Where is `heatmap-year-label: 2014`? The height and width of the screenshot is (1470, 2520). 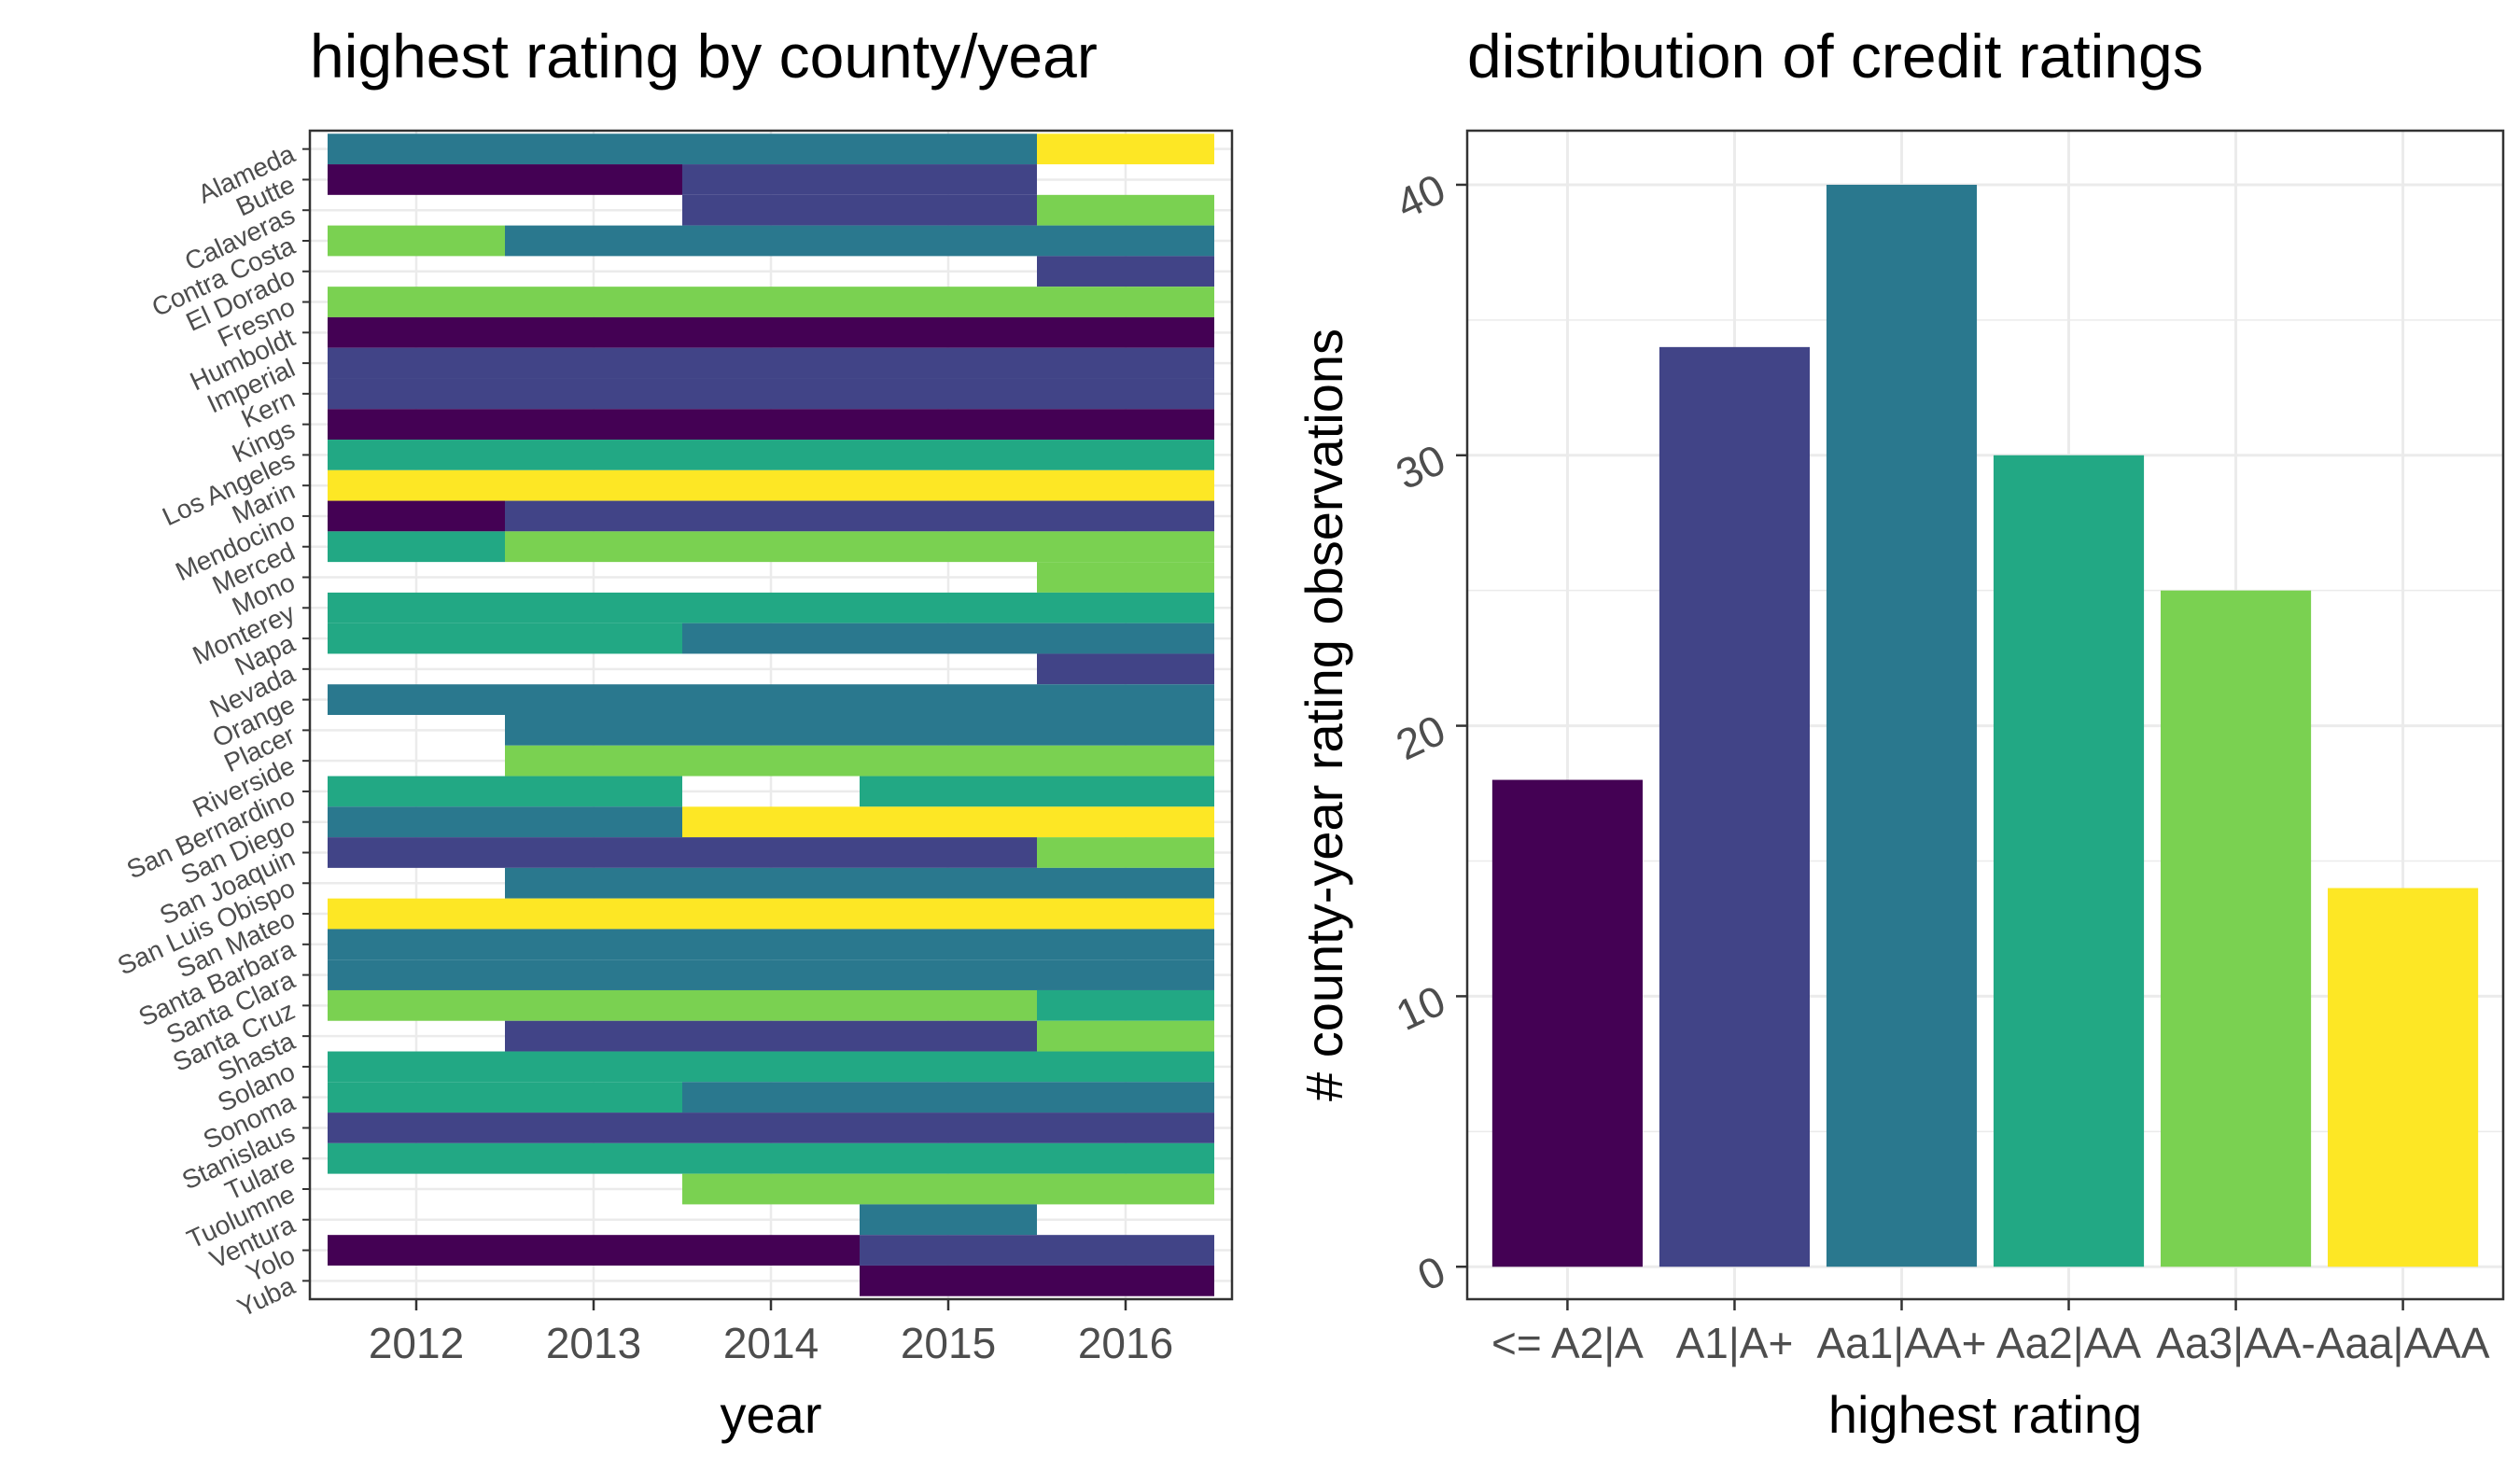 heatmap-year-label: 2014 is located at coordinates (771, 1343).